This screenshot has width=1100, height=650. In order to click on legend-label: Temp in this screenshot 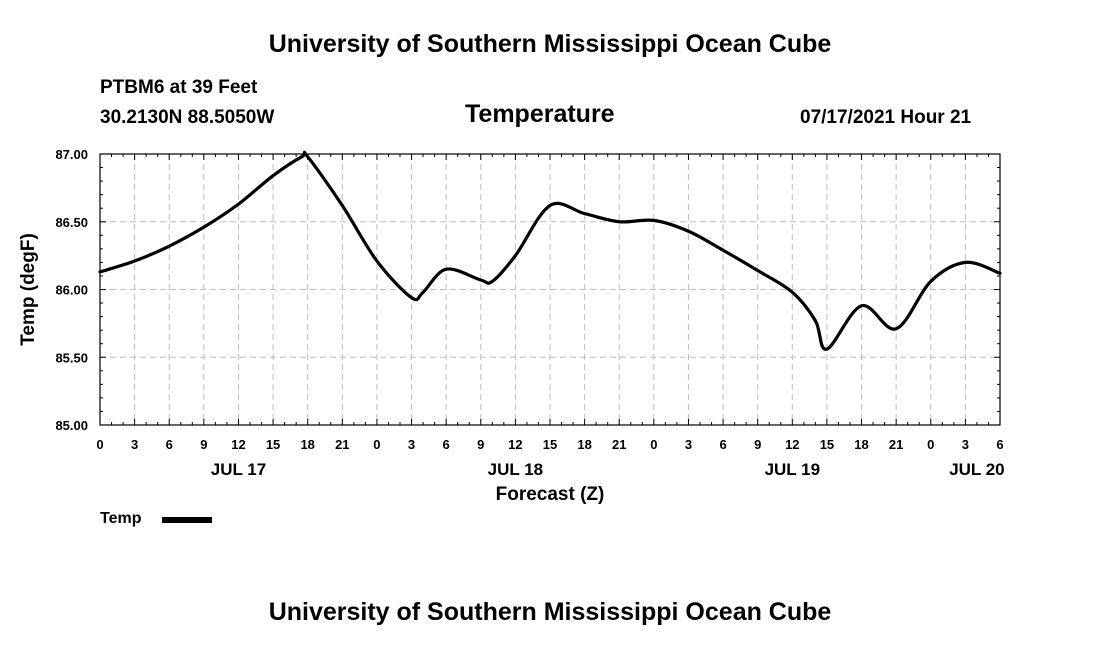, I will do `click(121, 518)`.